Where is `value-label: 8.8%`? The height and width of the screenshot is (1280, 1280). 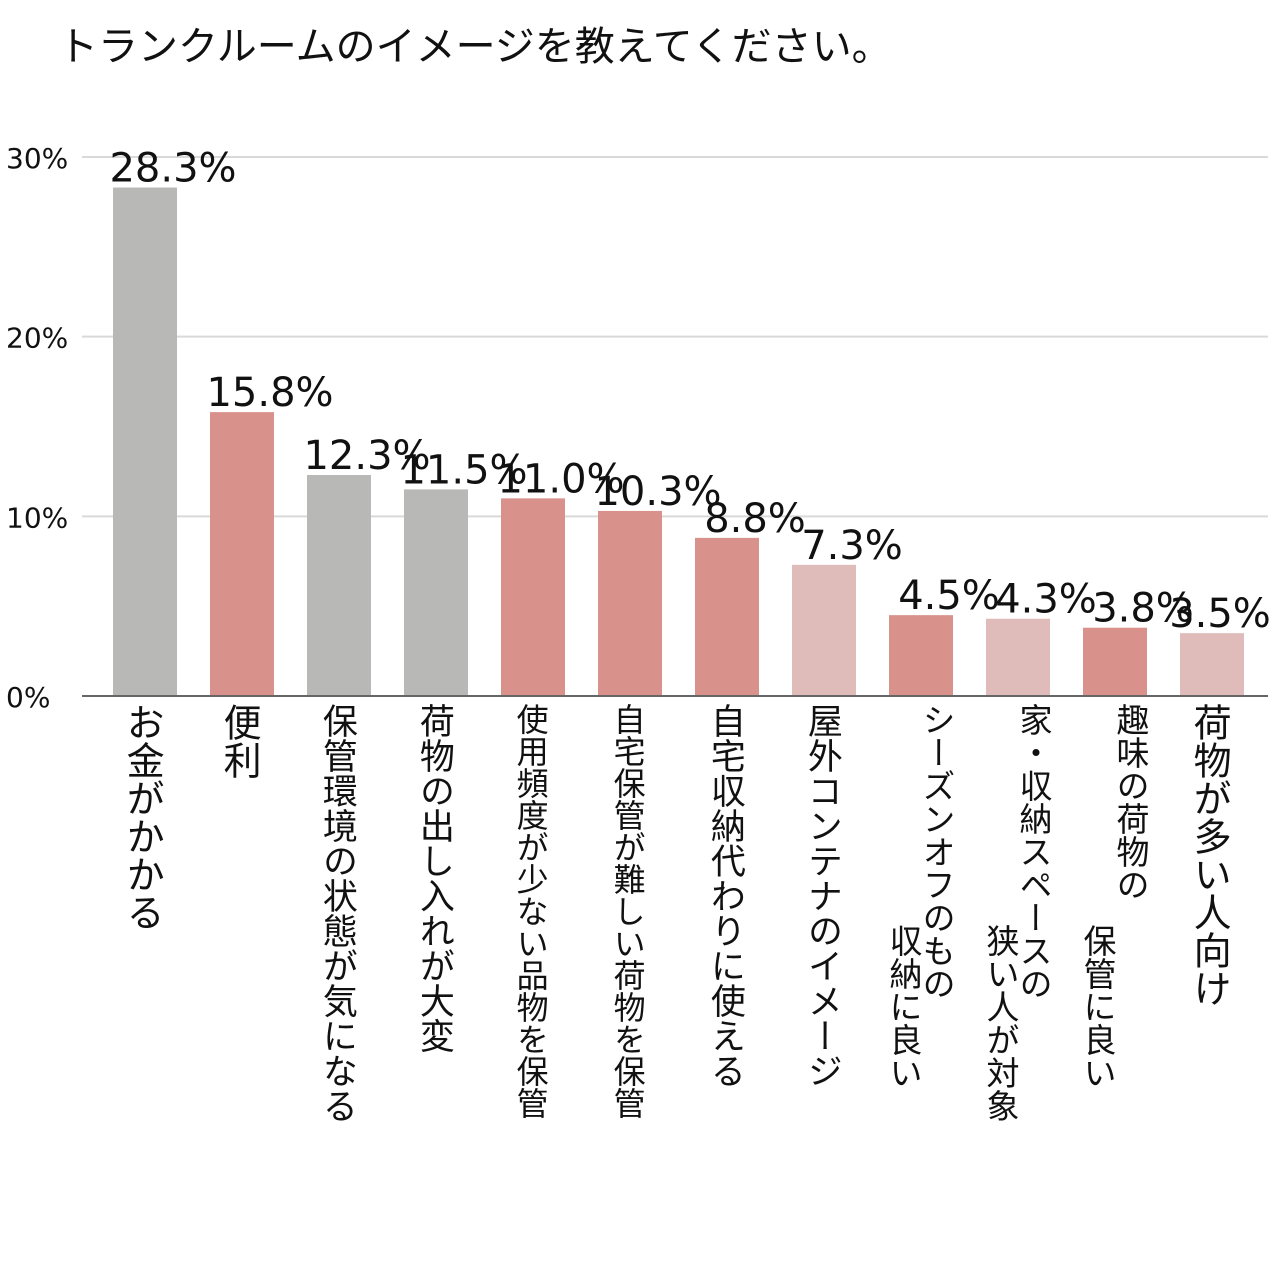 value-label: 8.8% is located at coordinates (755, 519).